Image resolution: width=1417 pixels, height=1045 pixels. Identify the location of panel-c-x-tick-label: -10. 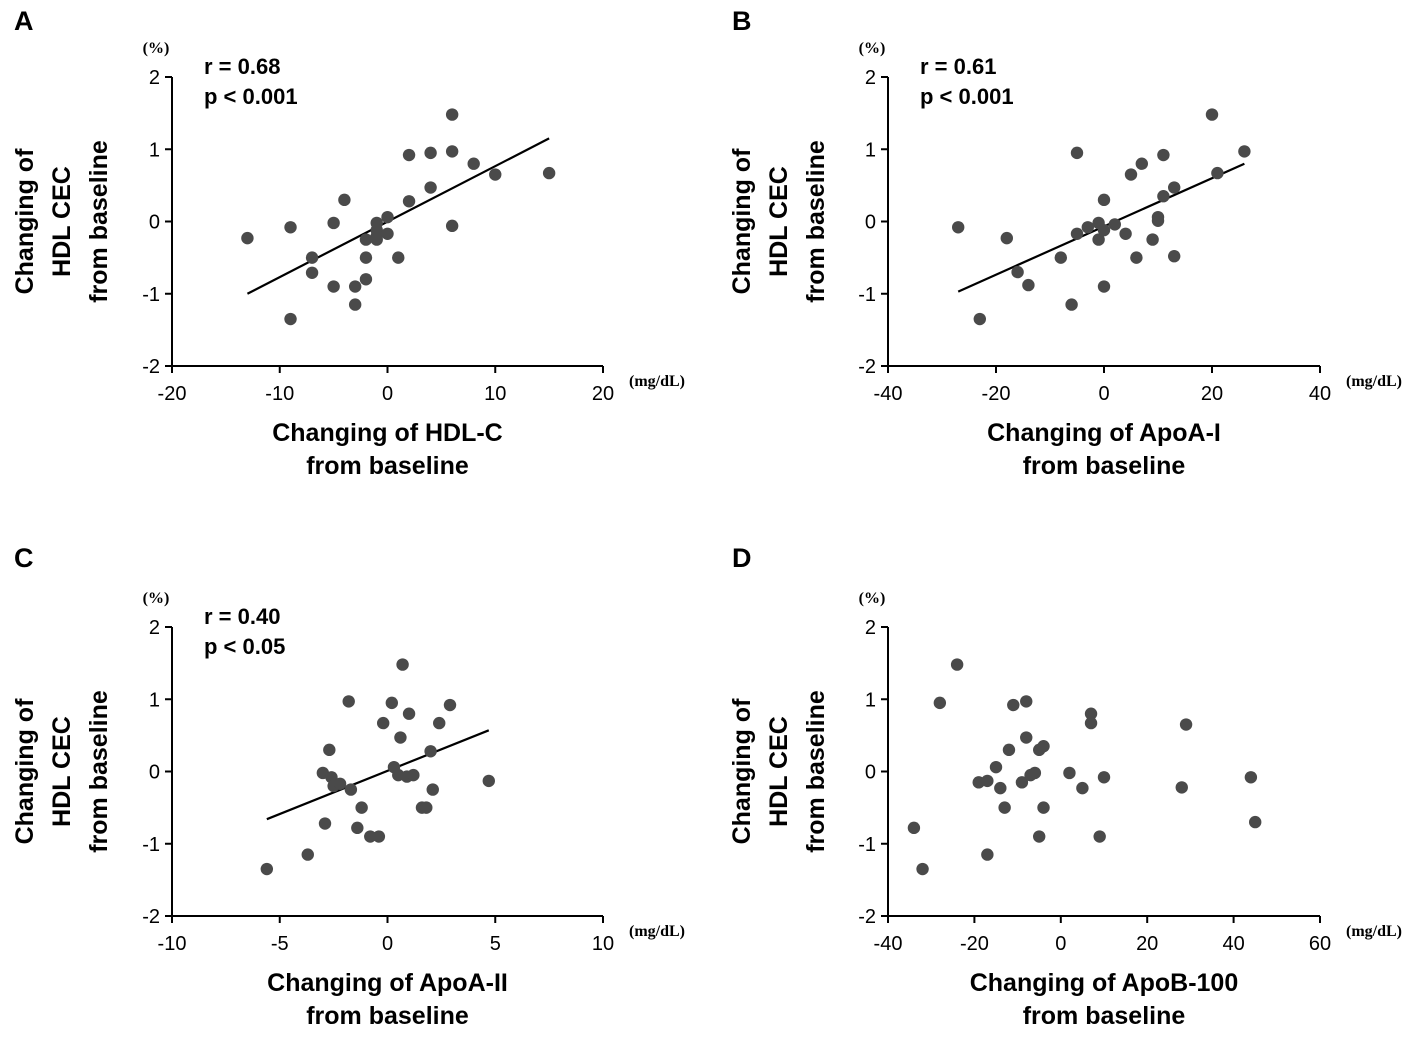
(172, 944).